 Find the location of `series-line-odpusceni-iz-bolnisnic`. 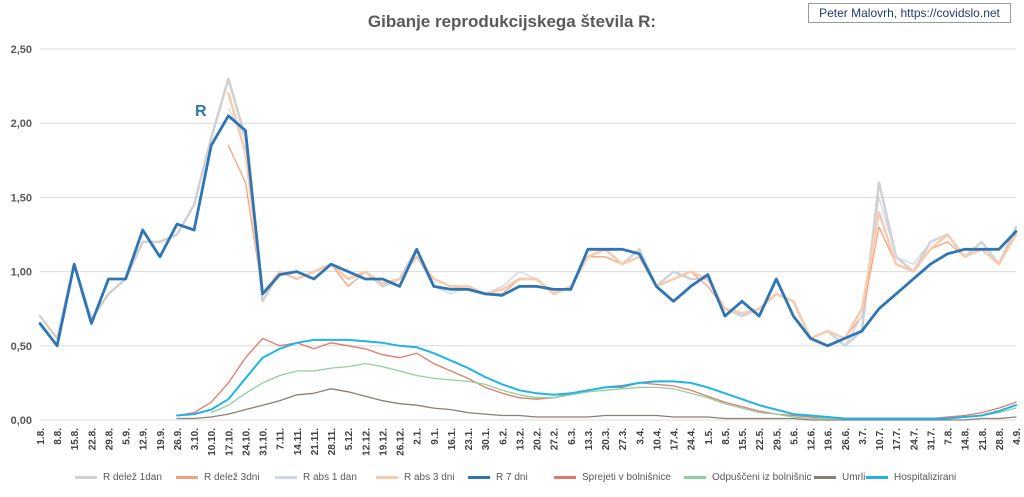

series-line-odpusceni-iz-bolnisnic is located at coordinates (613, 391).